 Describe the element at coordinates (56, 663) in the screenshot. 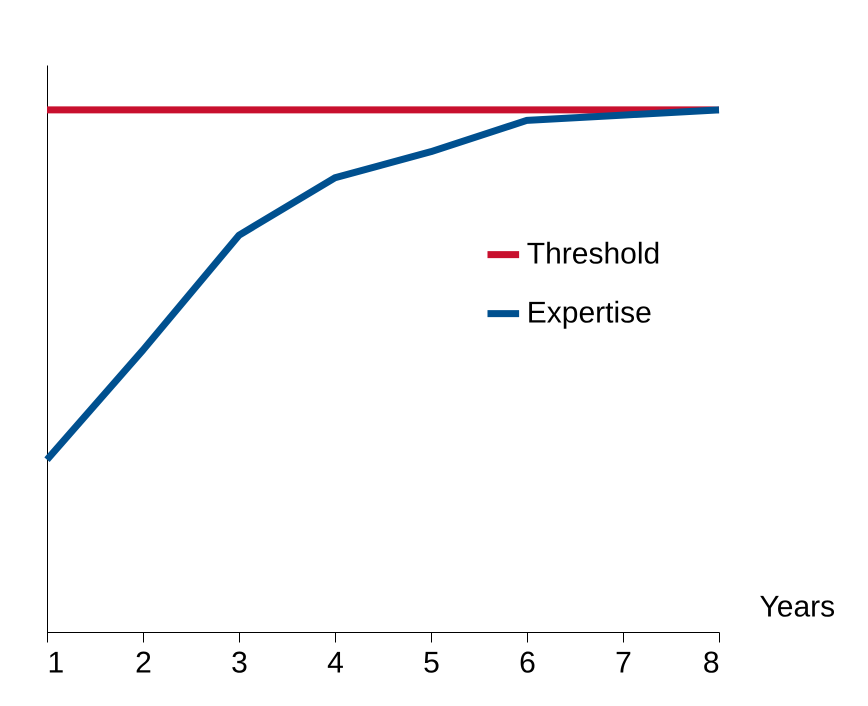

I see `x-tick-label: 1` at that location.